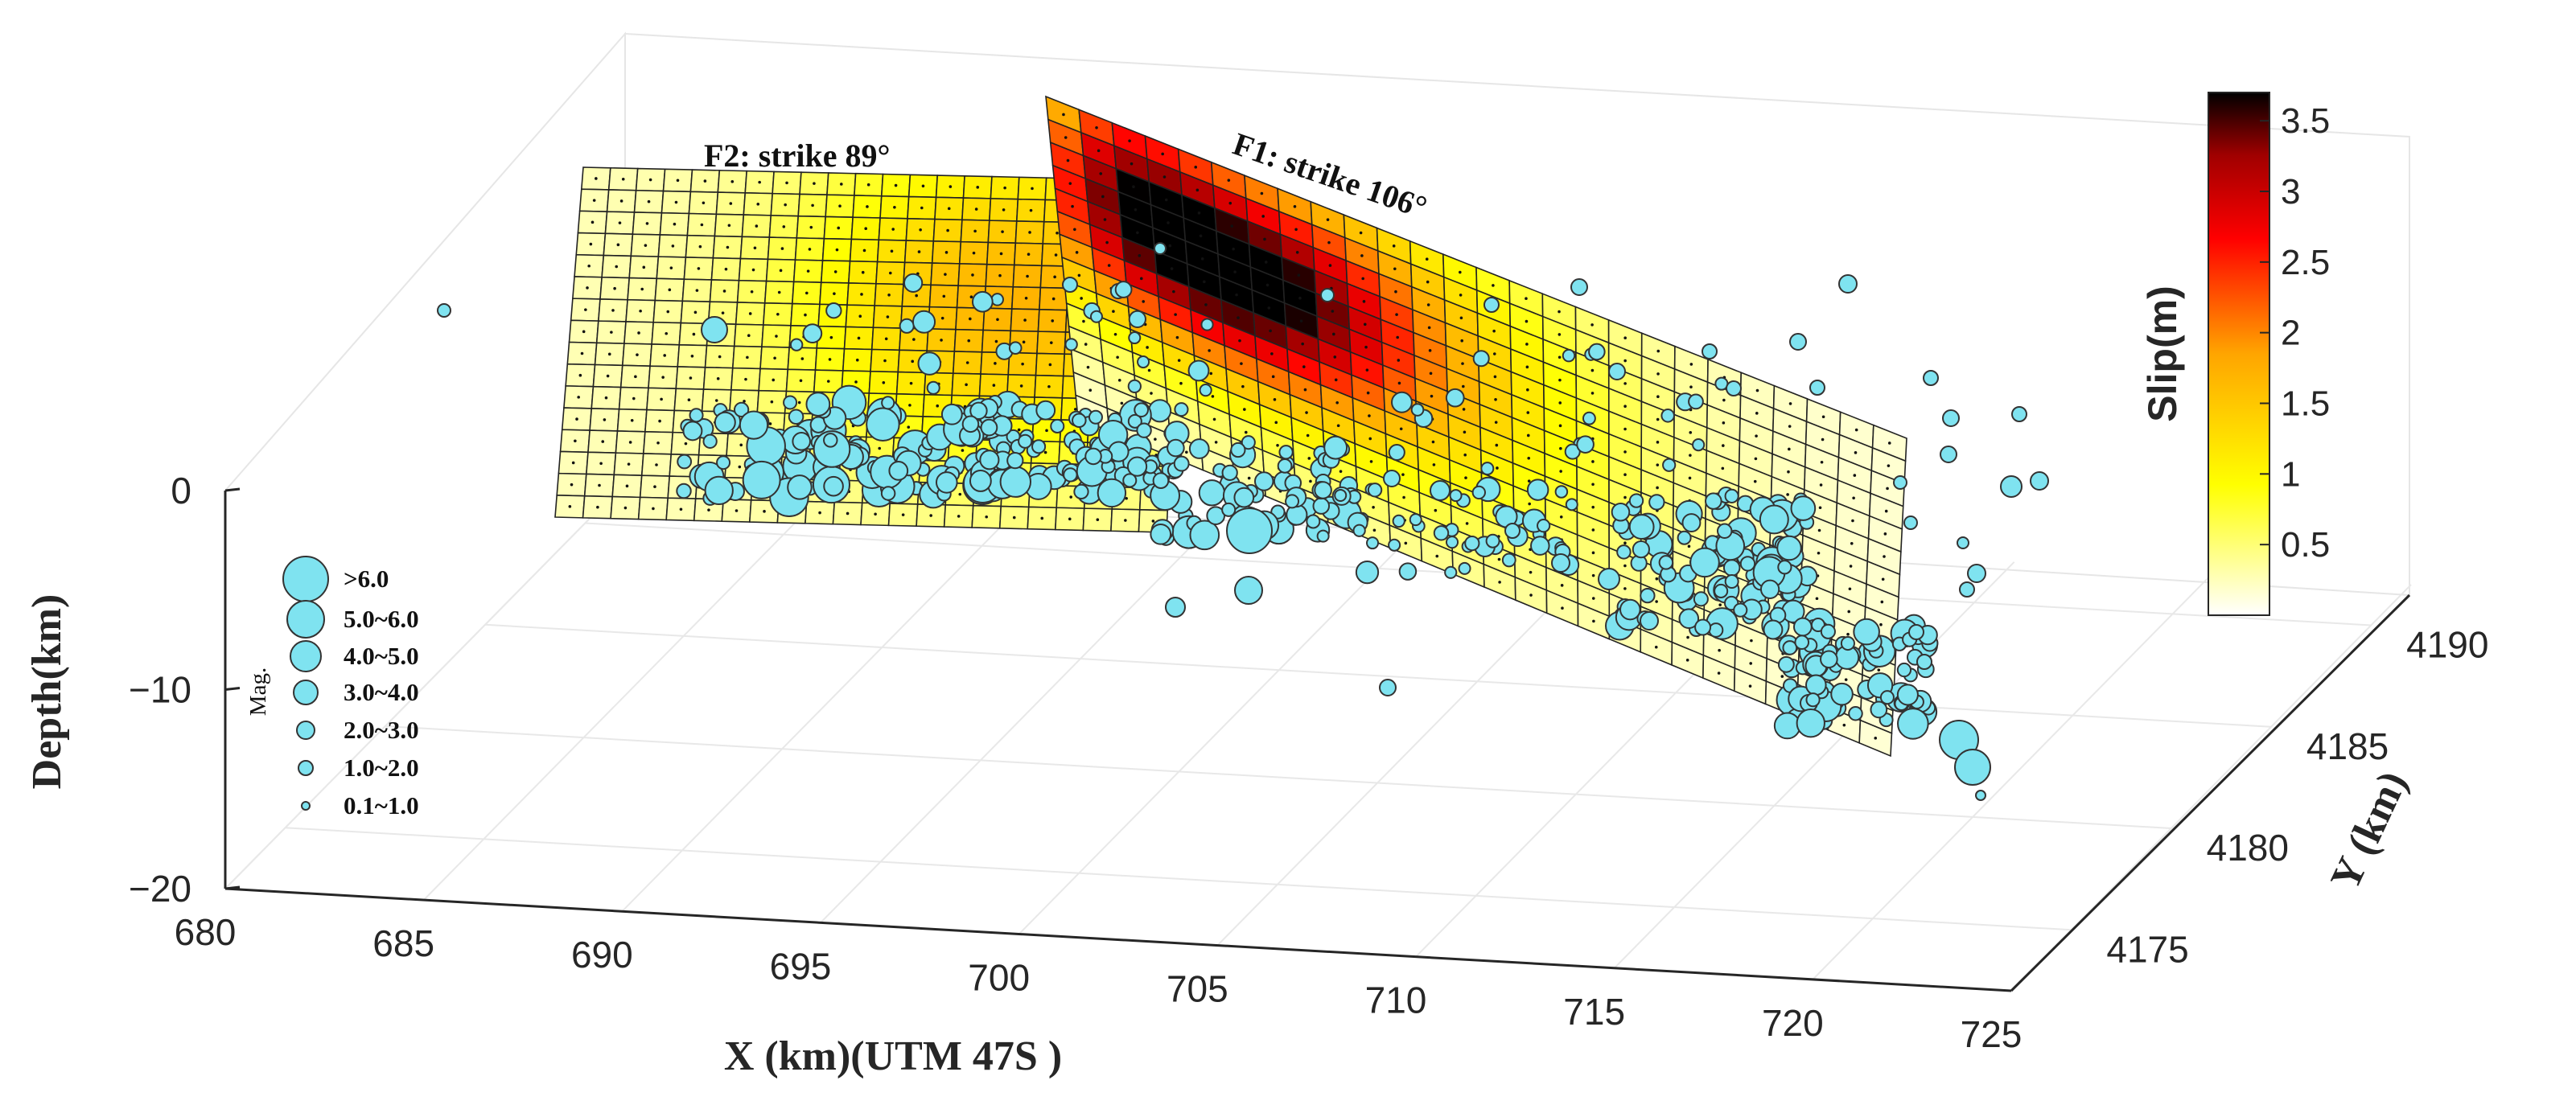 Image resolution: width=2576 pixels, height=1109 pixels. What do you see at coordinates (2347, 746) in the screenshot?
I see `y-tick-label: 4185` at bounding box center [2347, 746].